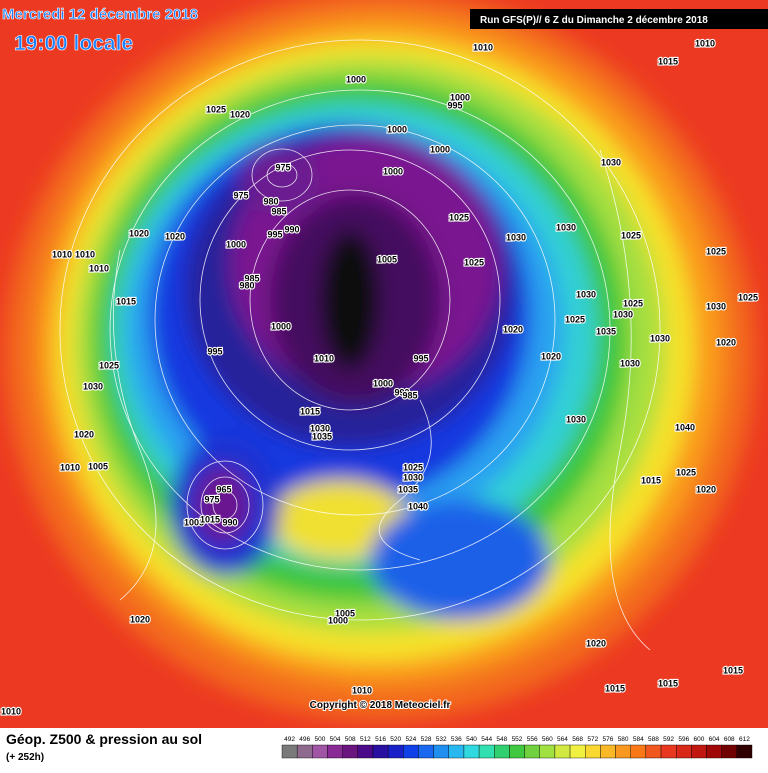 This screenshot has height=773, width=768. Describe the element at coordinates (517, 739) in the screenshot. I see `scale-label: 552` at that location.